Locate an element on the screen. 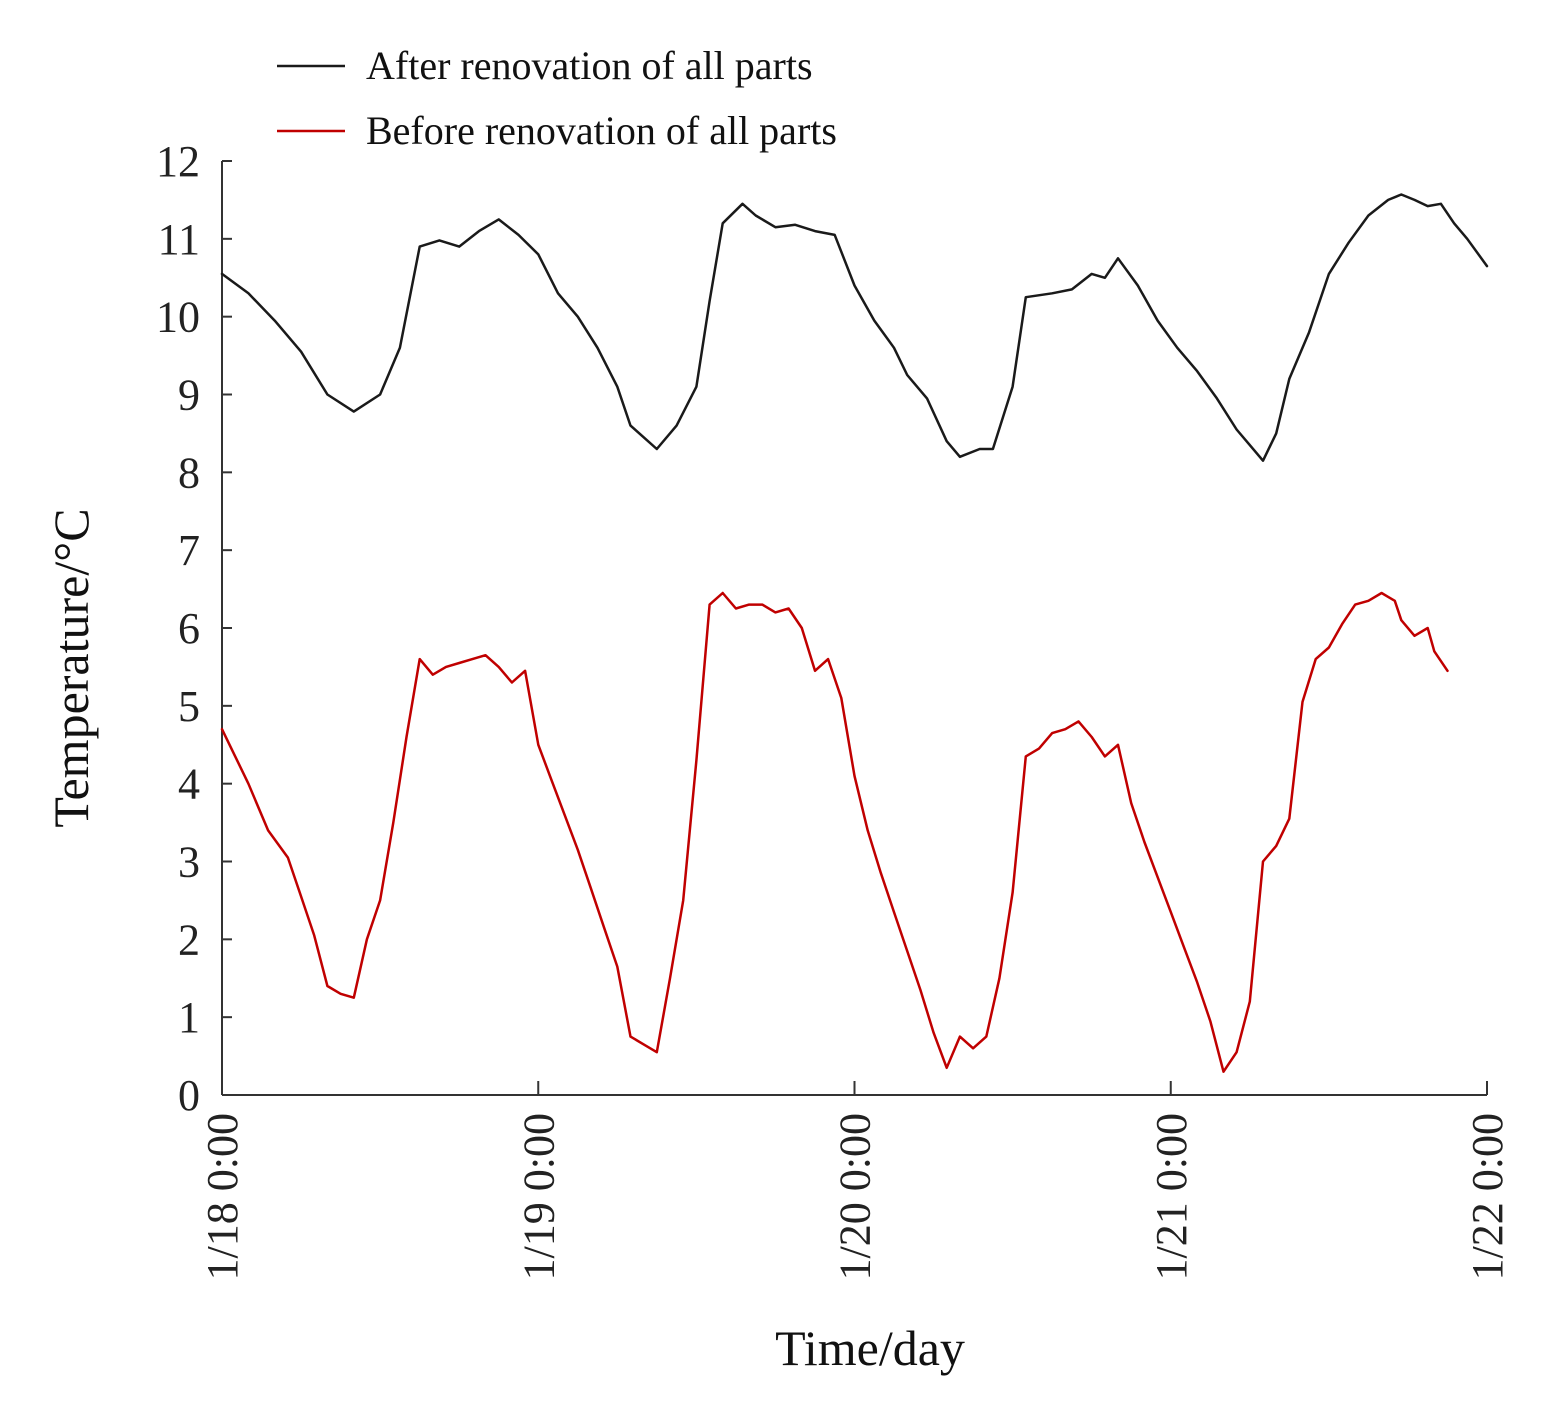 This screenshot has width=1562, height=1421. y-tick-label: 12 is located at coordinates (178, 161).